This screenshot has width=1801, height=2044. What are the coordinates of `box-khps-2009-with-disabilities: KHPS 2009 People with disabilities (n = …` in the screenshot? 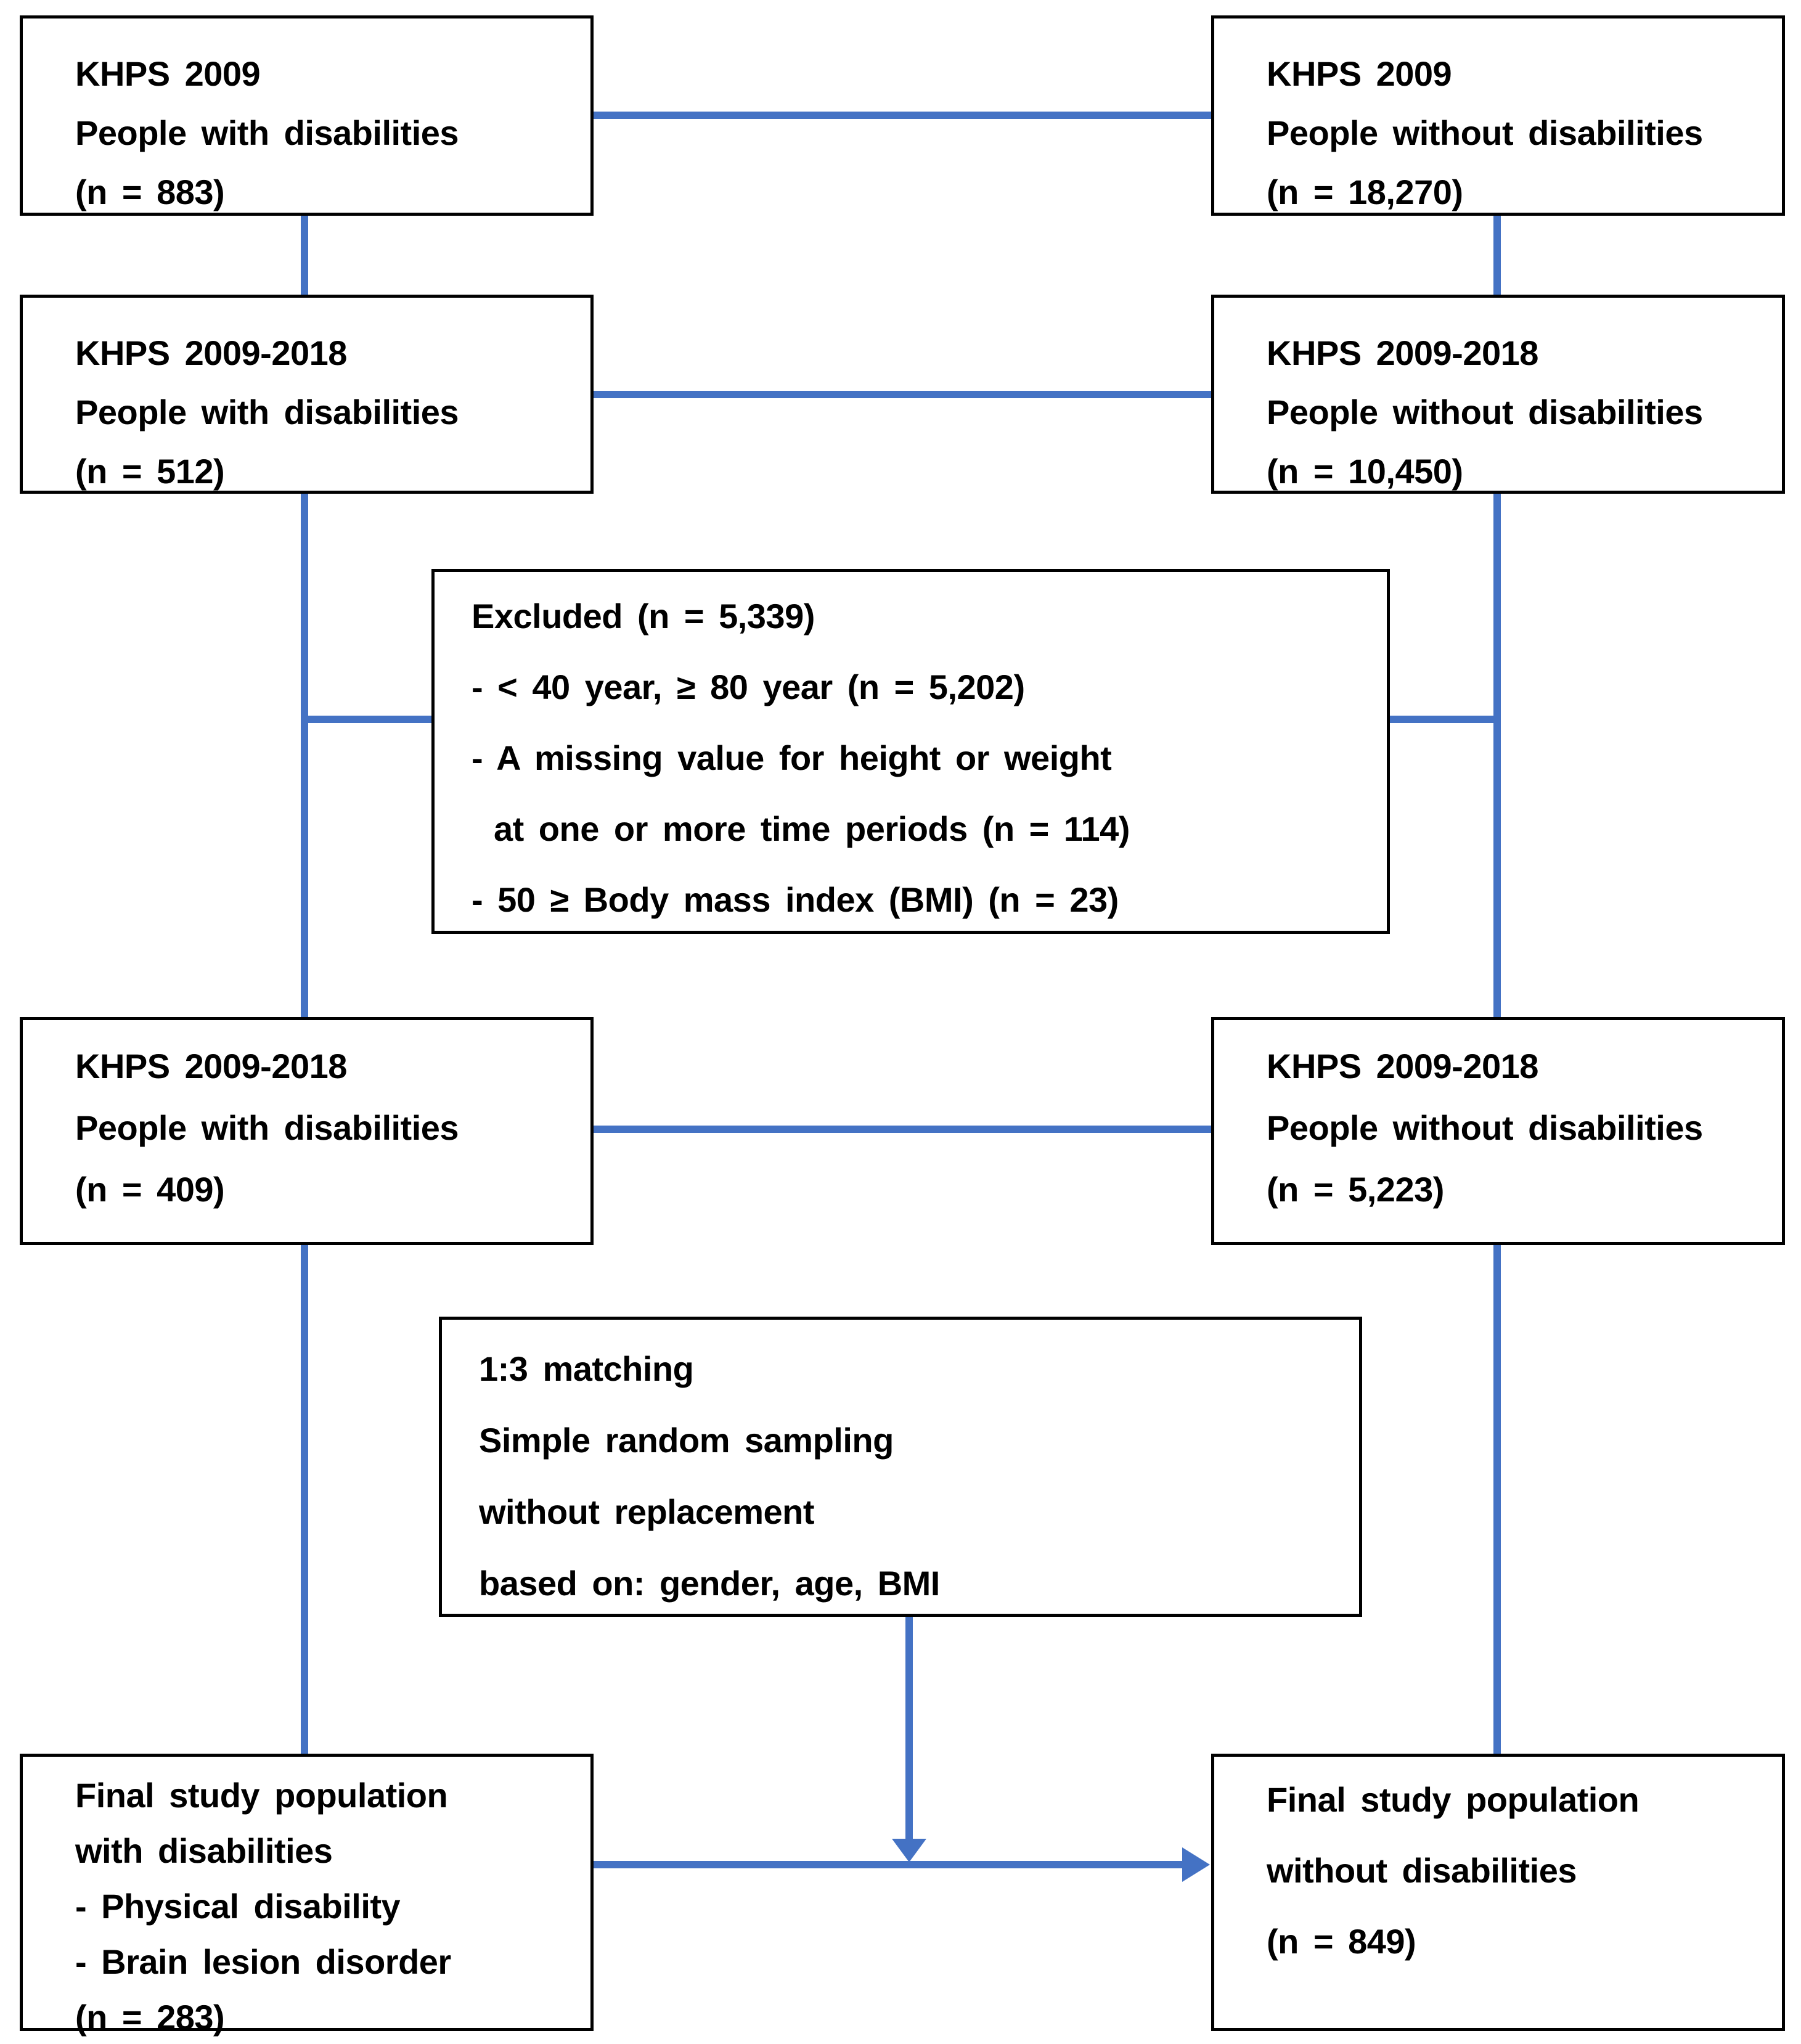 It's located at (307, 115).